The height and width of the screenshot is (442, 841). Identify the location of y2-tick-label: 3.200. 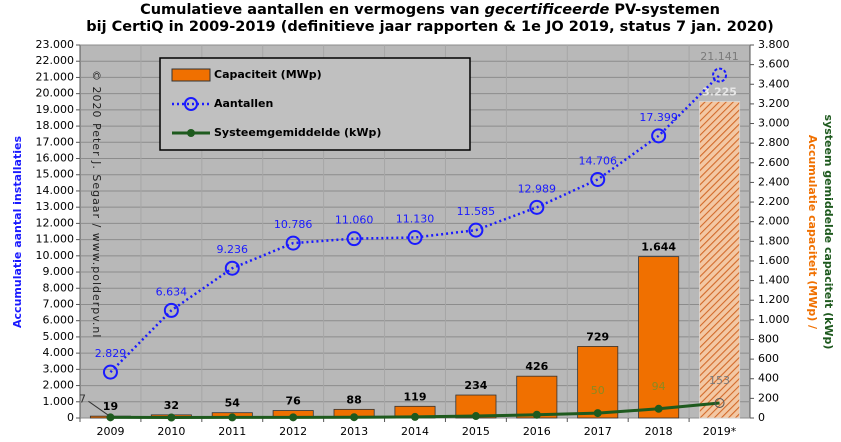
(774, 103).